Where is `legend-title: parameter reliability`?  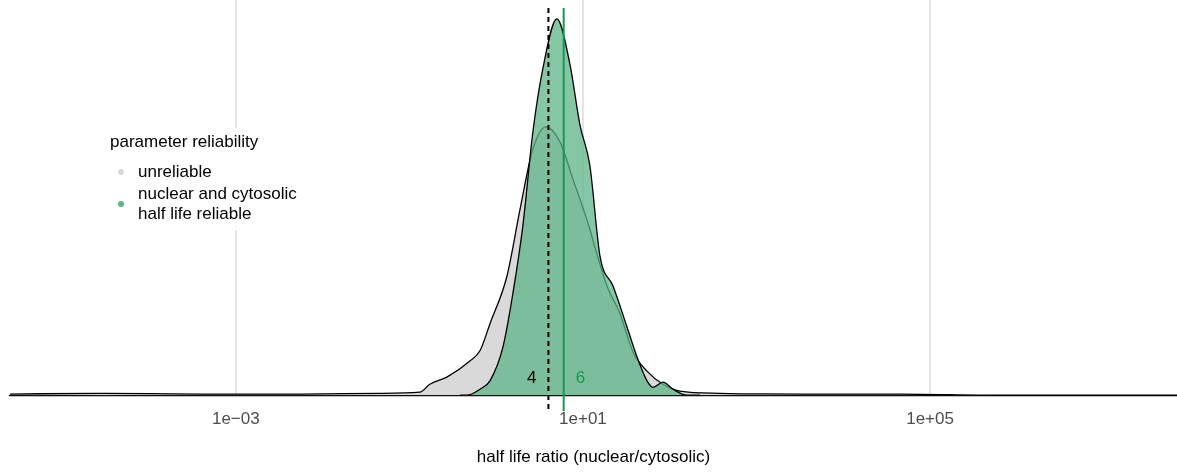
legend-title: parameter reliability is located at coordinates (185, 142).